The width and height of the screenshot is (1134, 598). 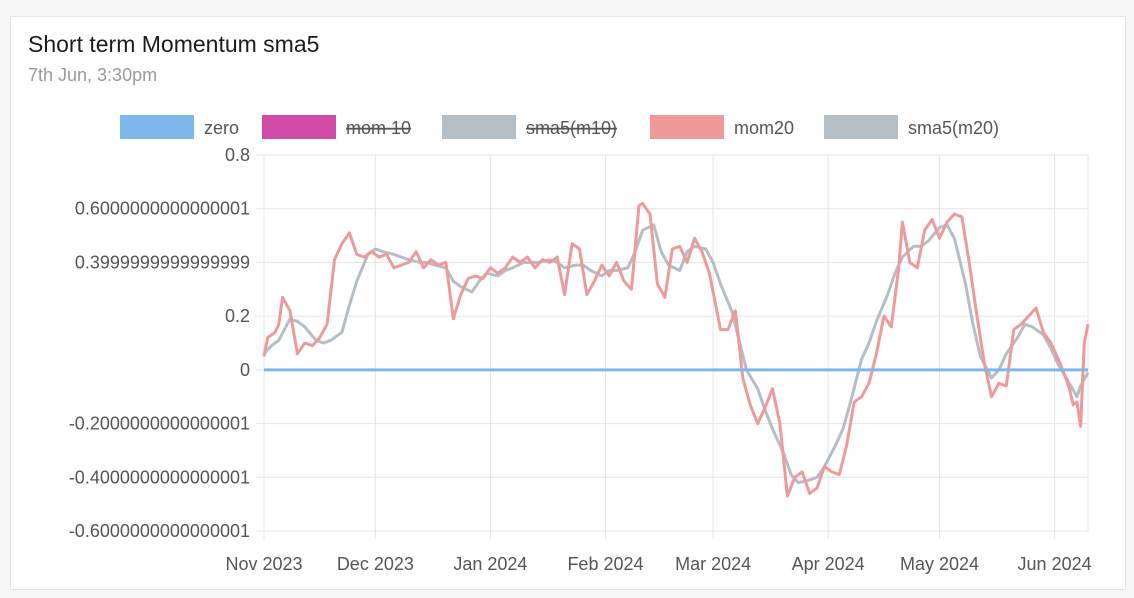 I want to click on legend-item-zero: zero, so click(x=179, y=127).